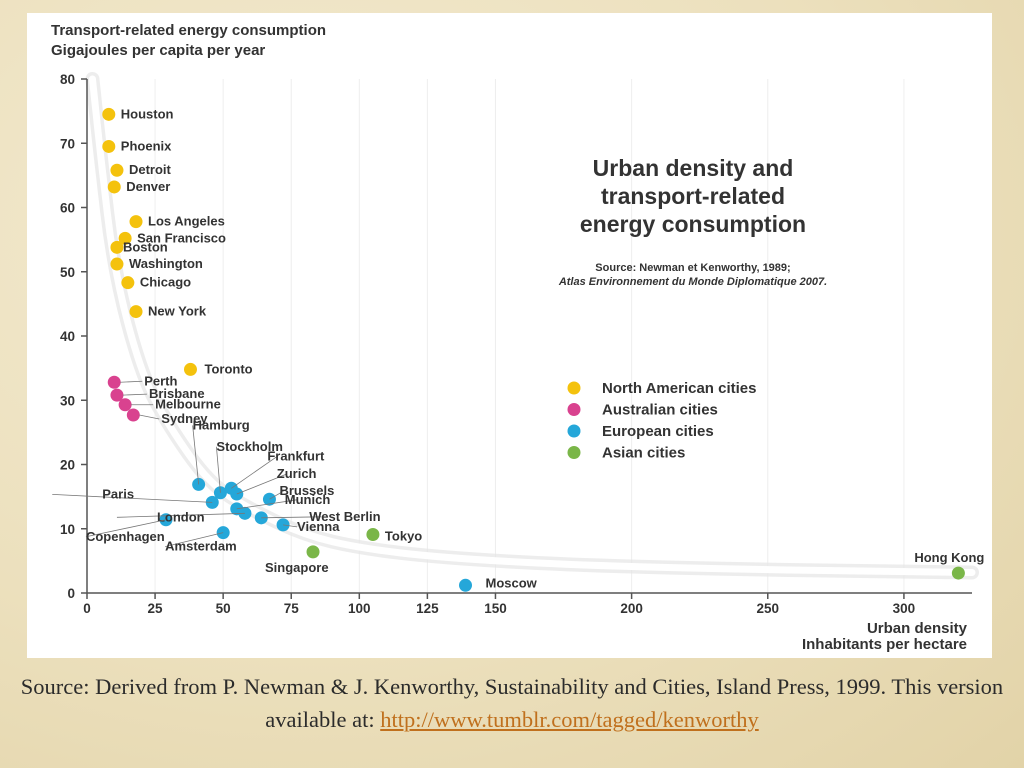  Describe the element at coordinates (297, 473) in the screenshot. I see `label-zurich: Zurich` at that location.